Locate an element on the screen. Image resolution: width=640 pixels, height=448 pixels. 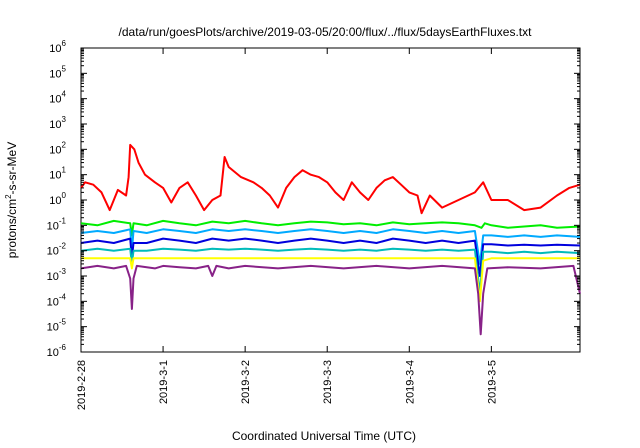
y-tick-label: 10⁻¹ is located at coordinates (57, 224).